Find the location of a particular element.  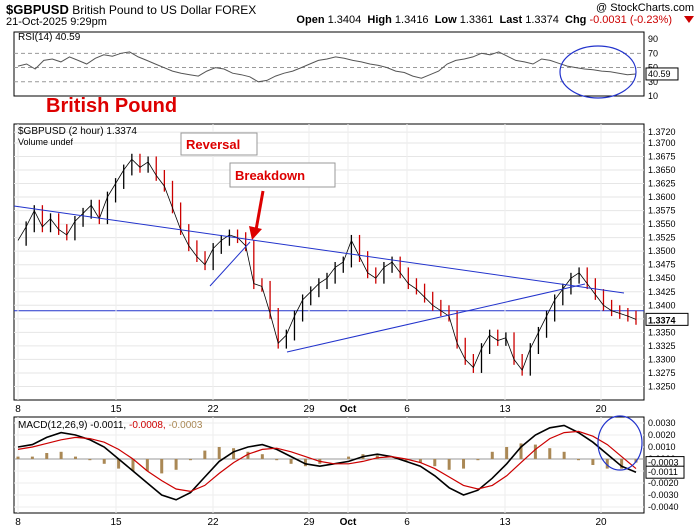

rsi-line is located at coordinates (327, 67).